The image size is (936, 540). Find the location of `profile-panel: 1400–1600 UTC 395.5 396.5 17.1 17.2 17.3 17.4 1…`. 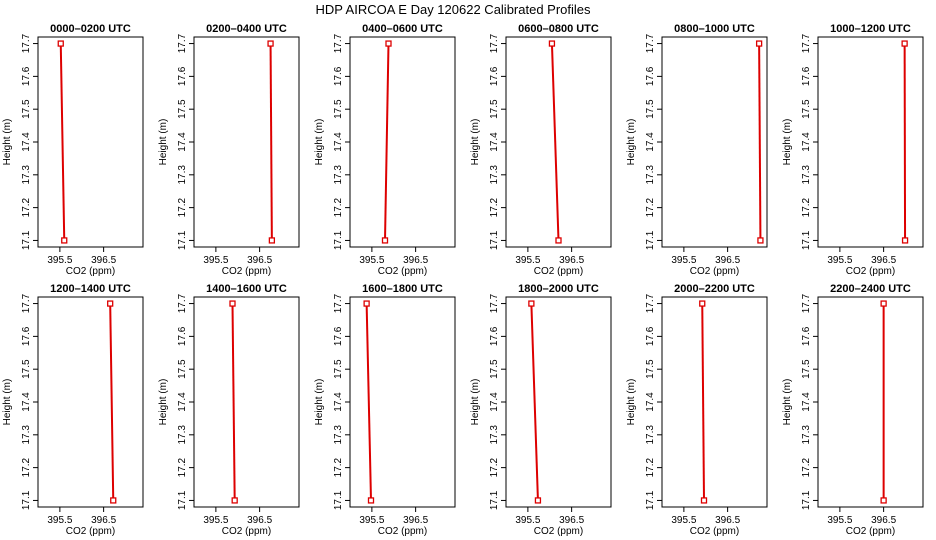

profile-panel: 1400–1600 UTC 395.5 396.5 17.1 17.2 17.3 17.4 1… is located at coordinates (229, 410).